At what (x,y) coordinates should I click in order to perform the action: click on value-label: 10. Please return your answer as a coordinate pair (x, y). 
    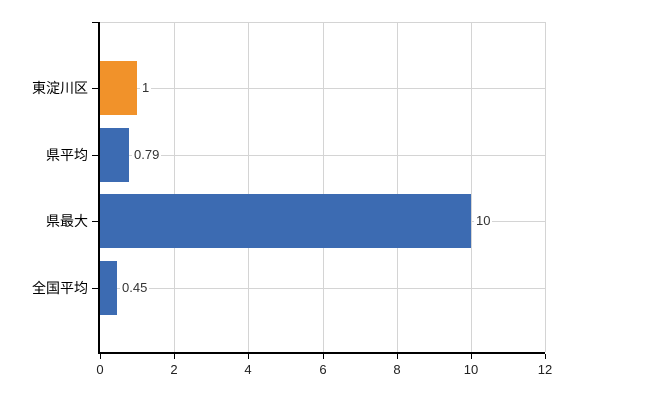
    Looking at the image, I should click on (483, 221).